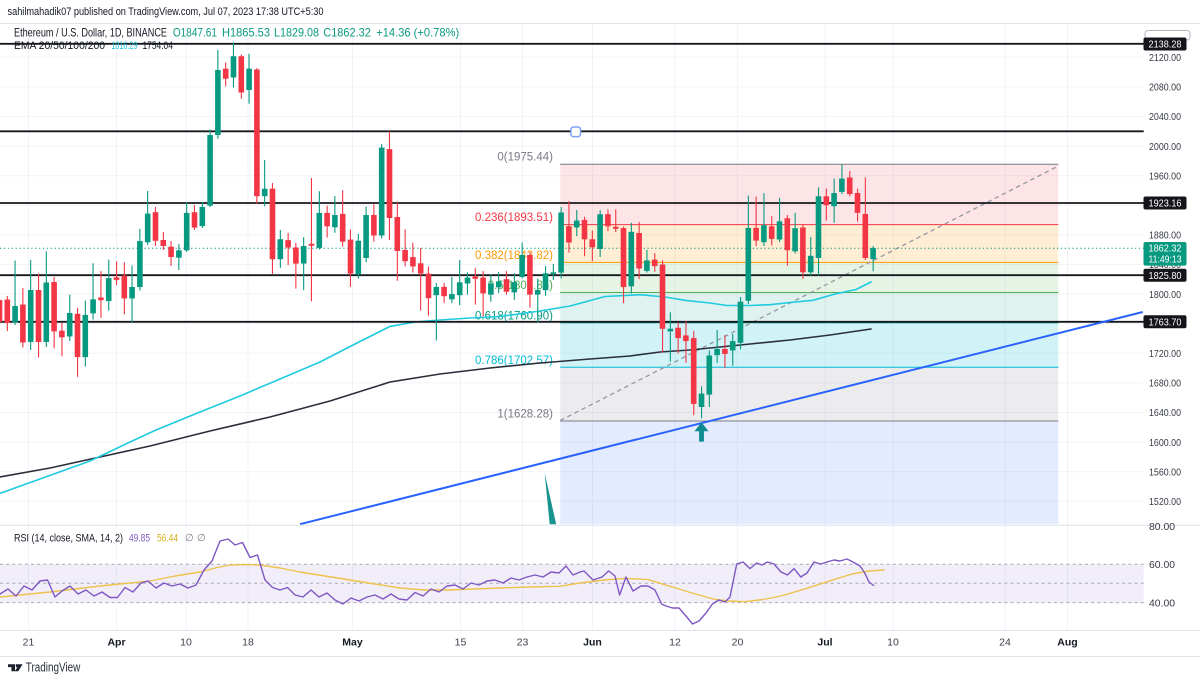  Describe the element at coordinates (675, 643) in the screenshot. I see `svg-text: 12` at that location.